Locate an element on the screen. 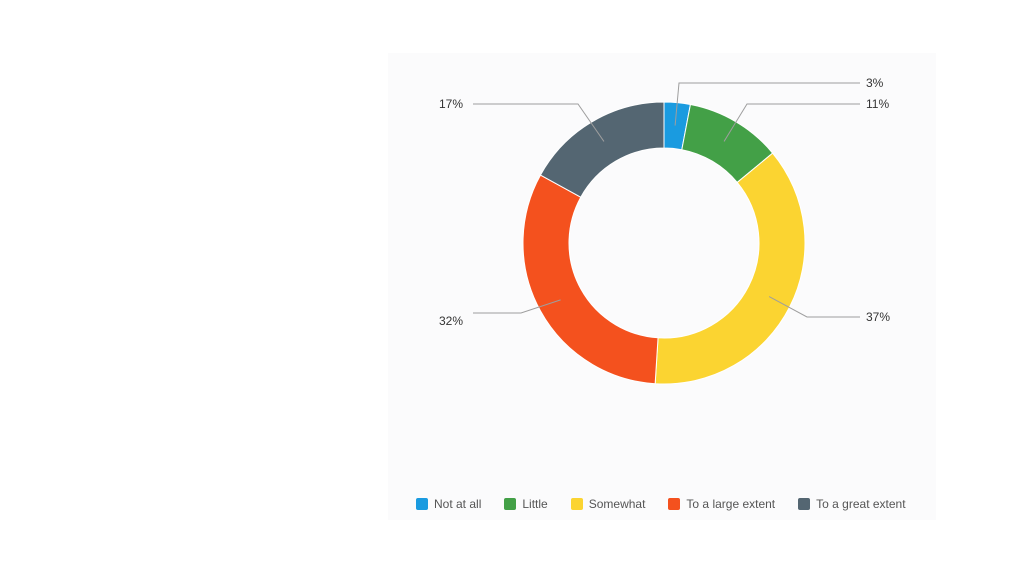 The width and height of the screenshot is (1024, 575). leader-line-not-at-all is located at coordinates (767, 104).